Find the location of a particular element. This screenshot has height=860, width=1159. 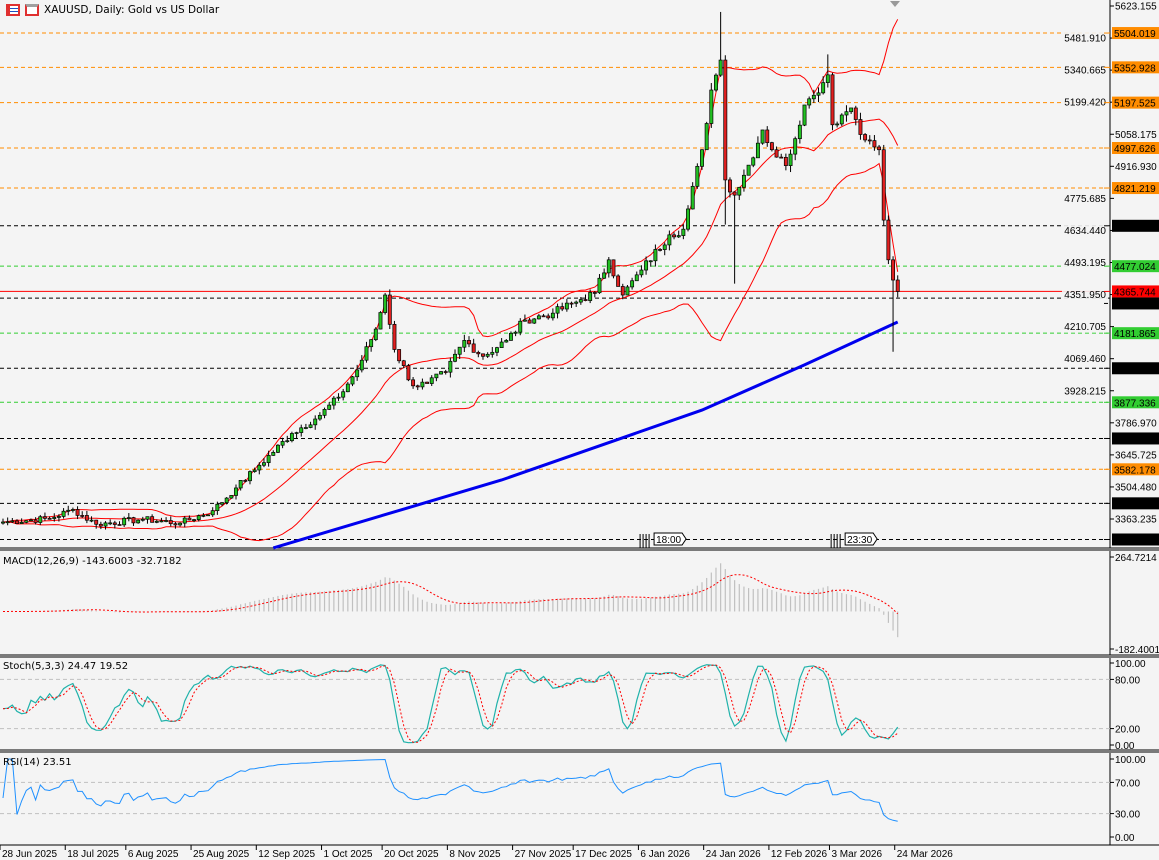

level-label: 4027.258 is located at coordinates (1135, 369).